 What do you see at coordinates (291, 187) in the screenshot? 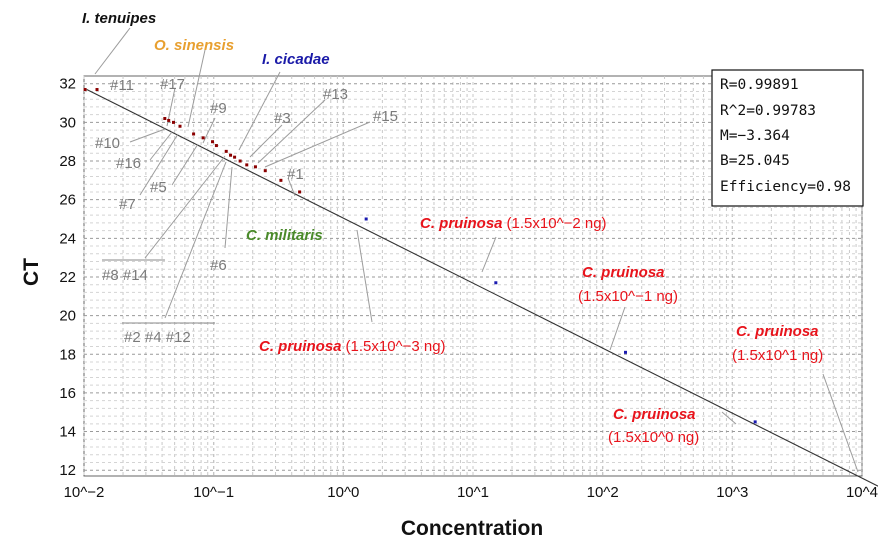
I see `pointer-n1` at bounding box center [291, 187].